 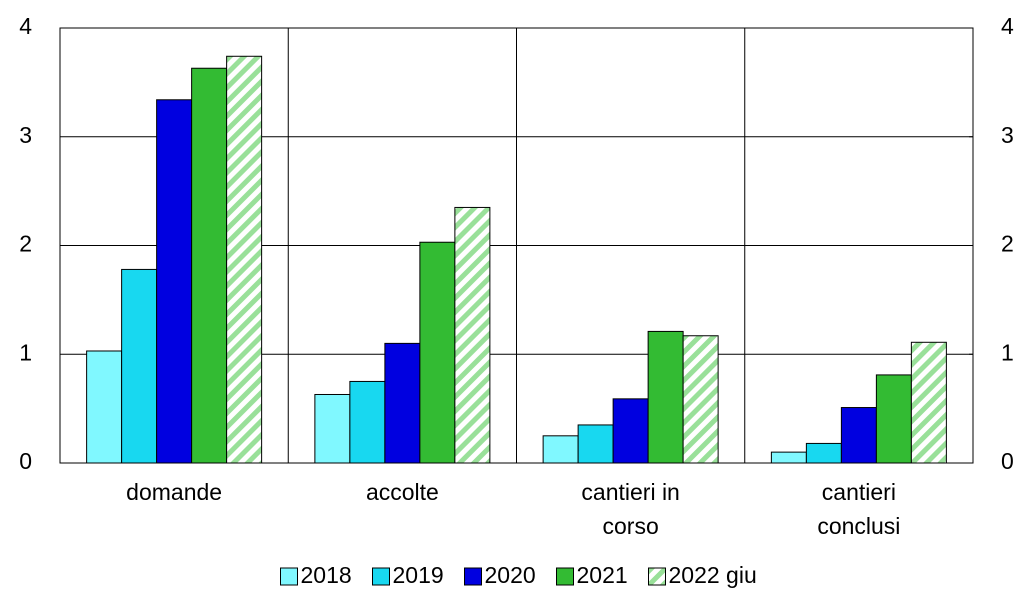 What do you see at coordinates (326, 575) in the screenshot?
I see `legend-label: 2018` at bounding box center [326, 575].